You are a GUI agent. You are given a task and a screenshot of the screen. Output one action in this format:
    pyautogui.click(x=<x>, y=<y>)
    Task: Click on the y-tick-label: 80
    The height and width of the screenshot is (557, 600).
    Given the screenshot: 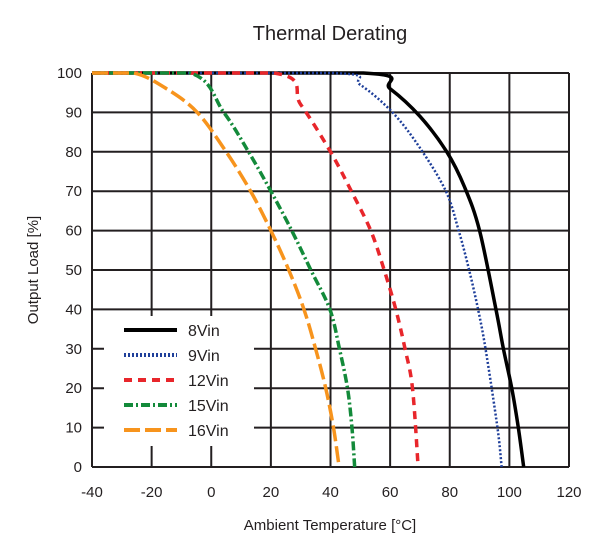 What is the action you would take?
    pyautogui.click(x=73, y=152)
    